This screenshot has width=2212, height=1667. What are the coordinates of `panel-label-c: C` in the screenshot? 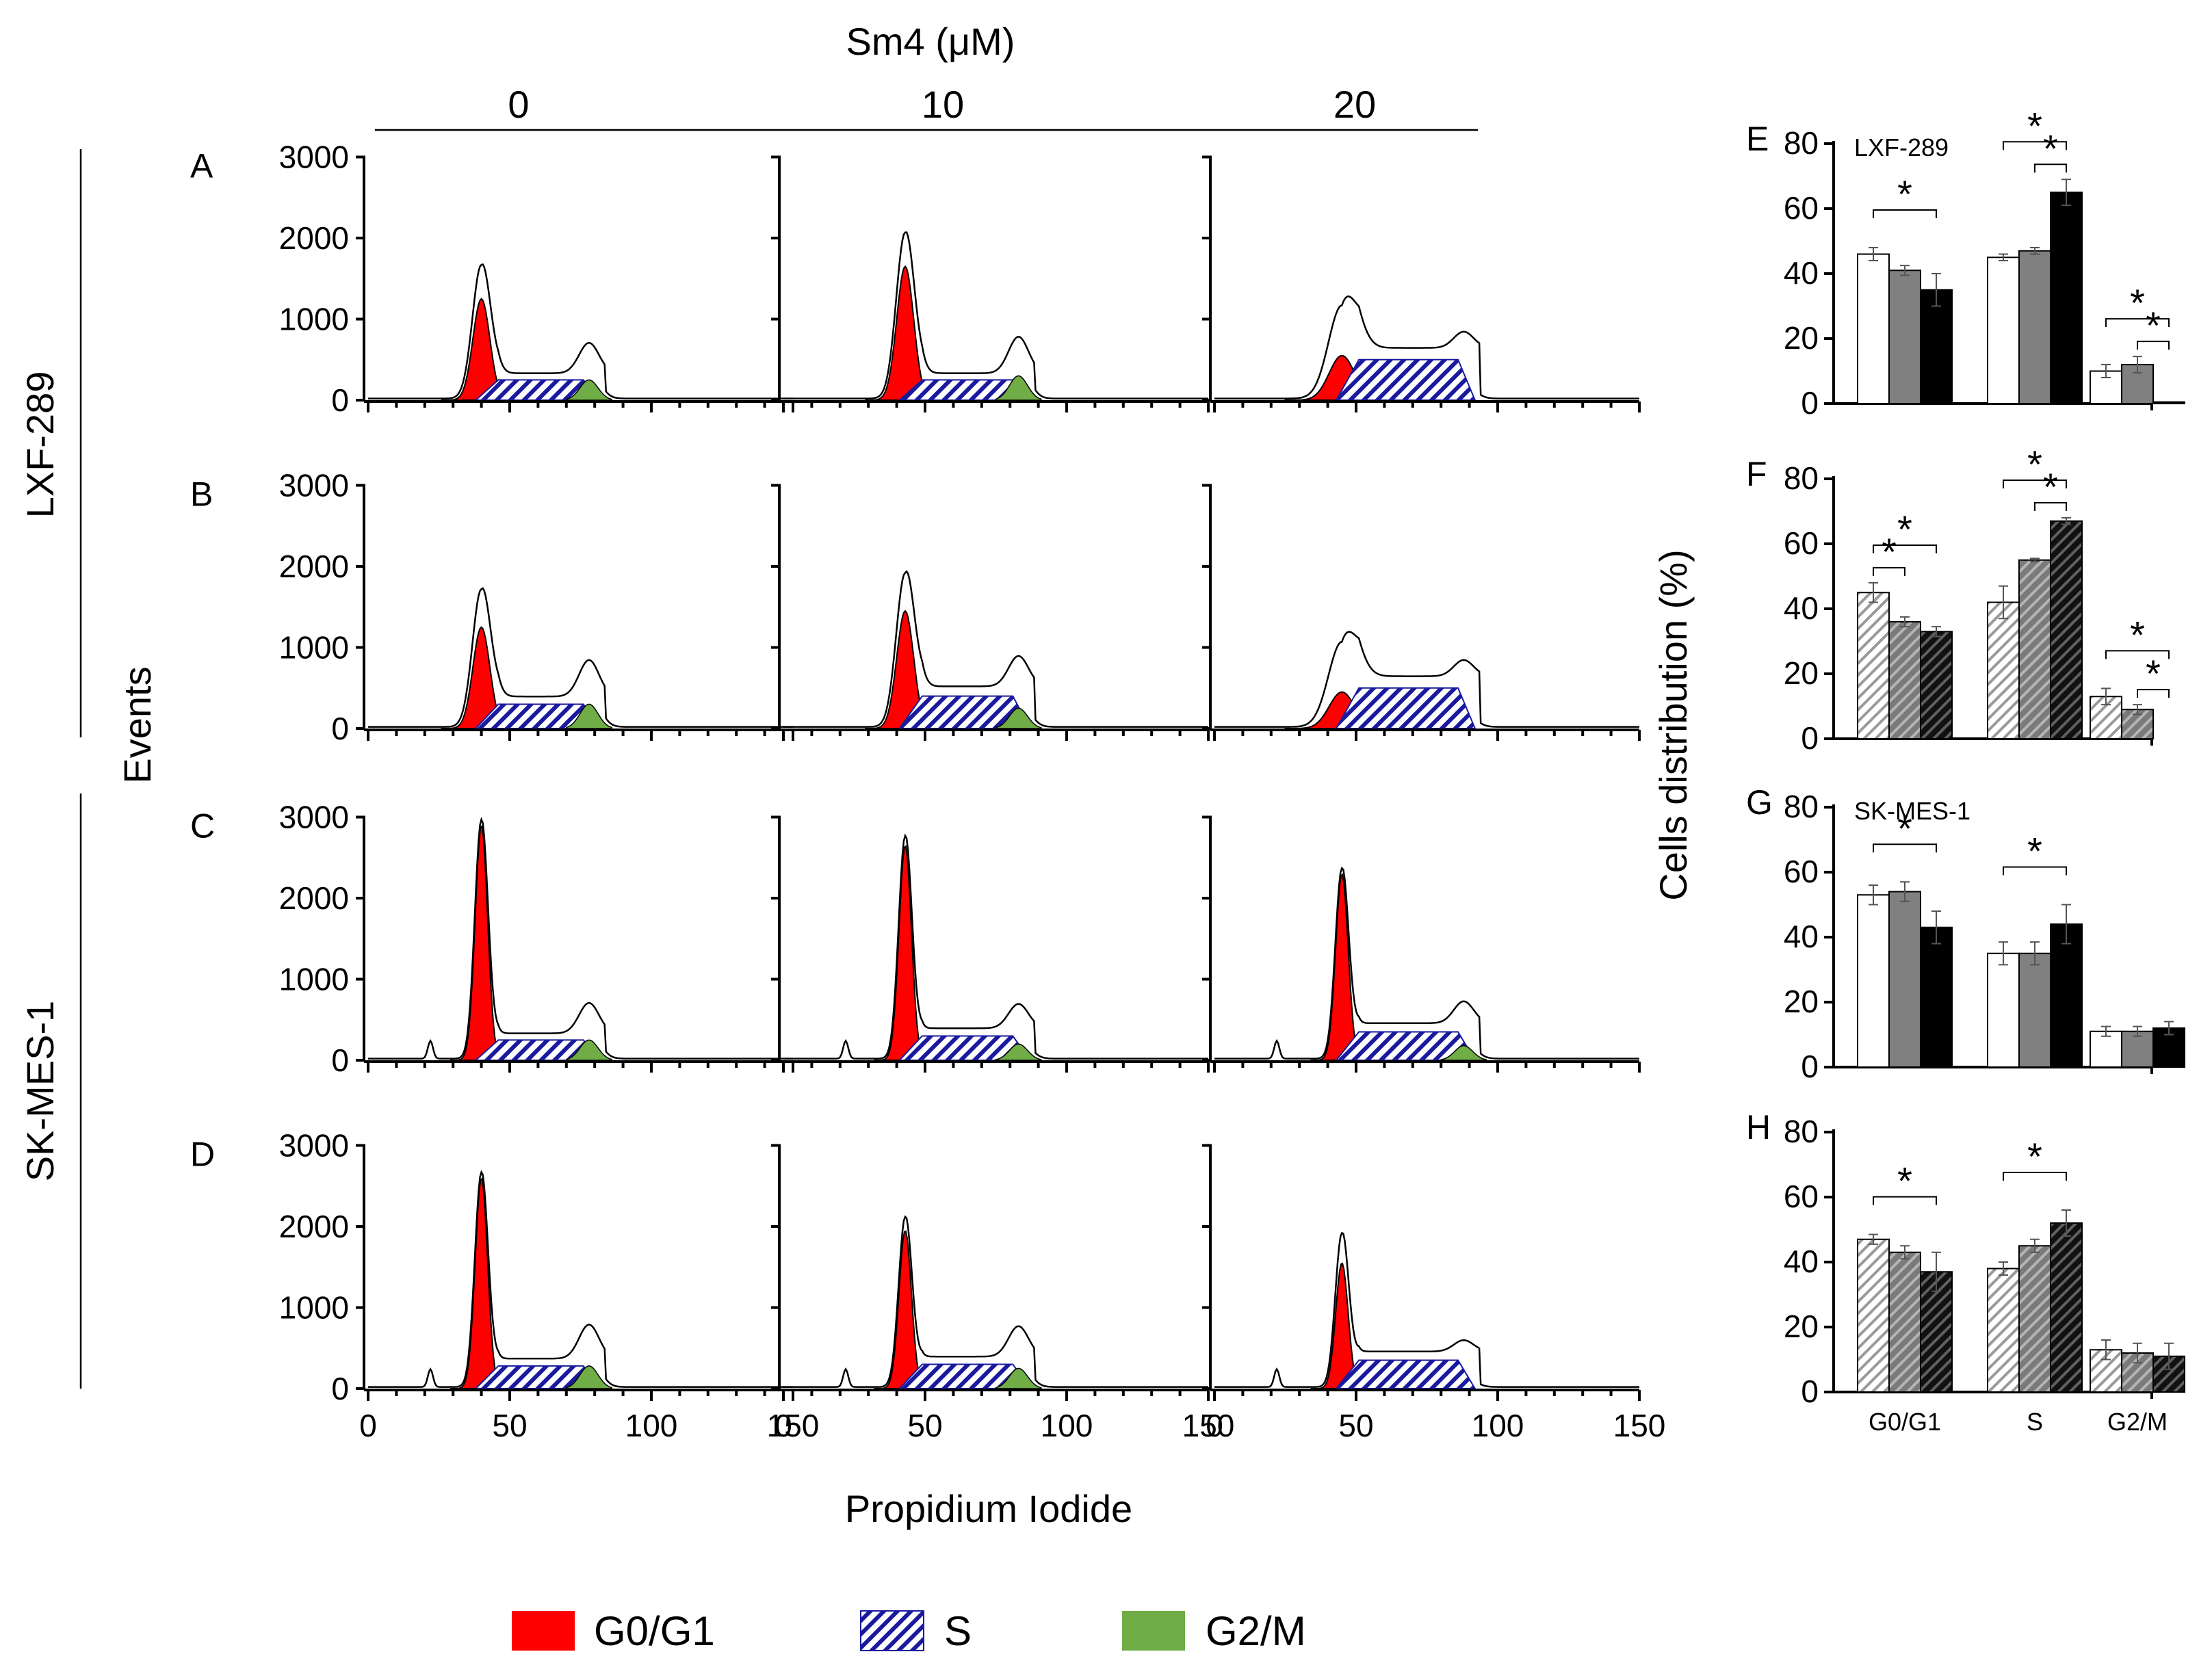 It's located at (202, 826).